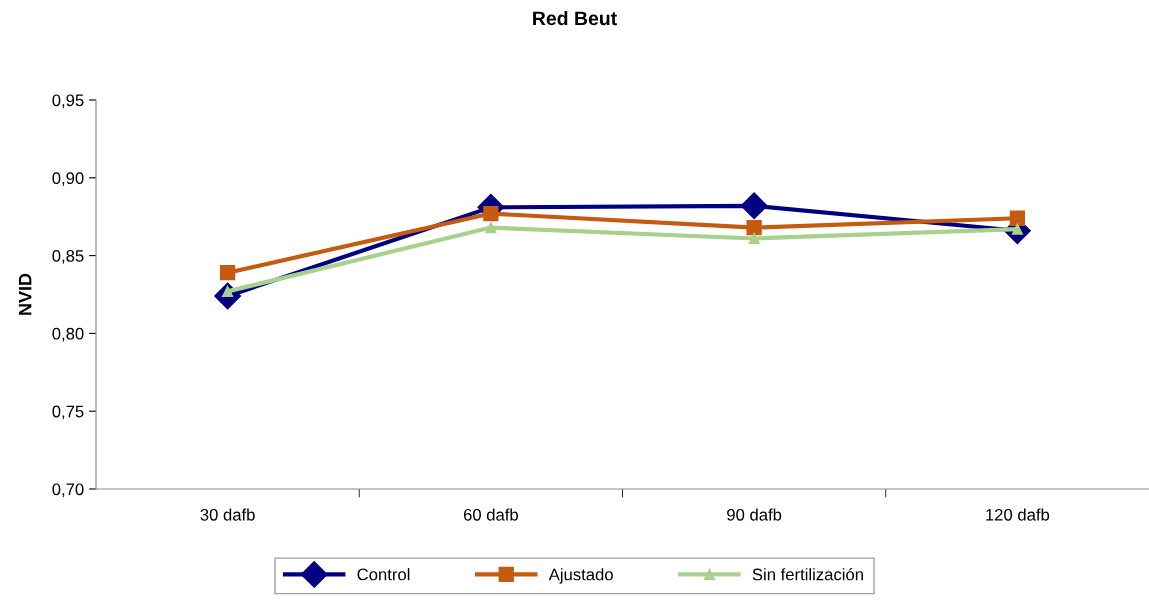  I want to click on x-tick-label: 120 dafb, so click(1018, 514).